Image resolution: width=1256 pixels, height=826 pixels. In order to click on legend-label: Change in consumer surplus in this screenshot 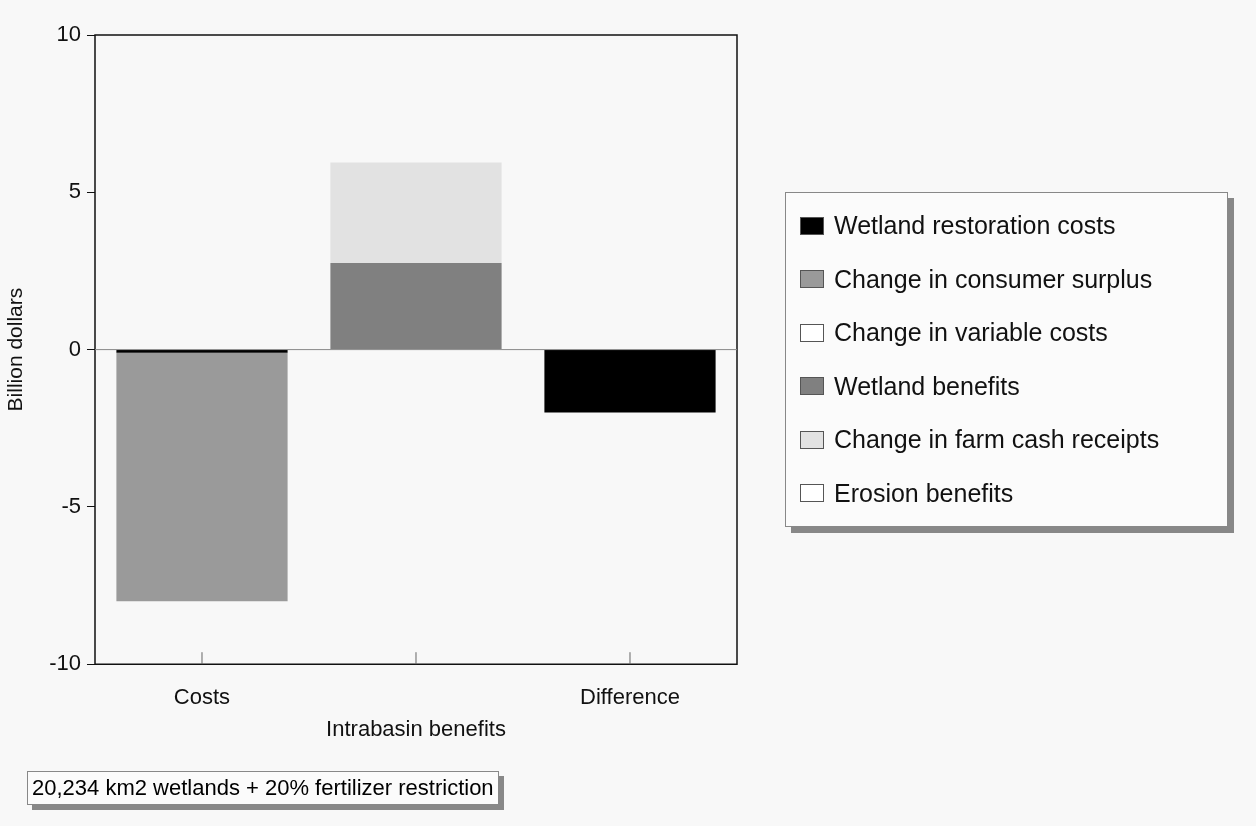, I will do `click(993, 279)`.